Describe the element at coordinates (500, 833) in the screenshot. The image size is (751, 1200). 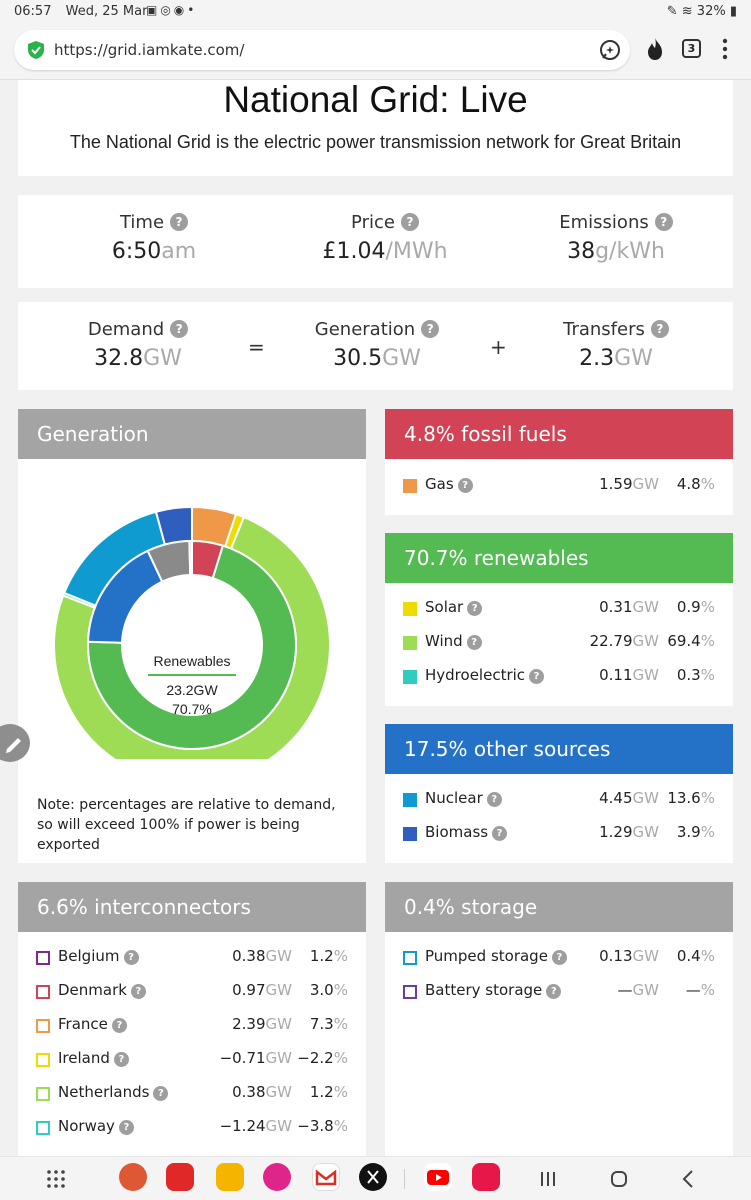
I see `biomass-help-icon: ?` at that location.